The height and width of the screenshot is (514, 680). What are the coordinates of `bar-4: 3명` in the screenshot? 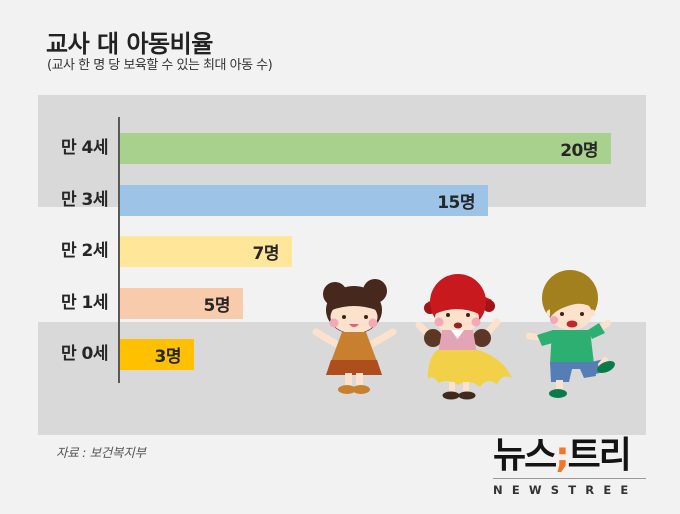 It's located at (157, 354).